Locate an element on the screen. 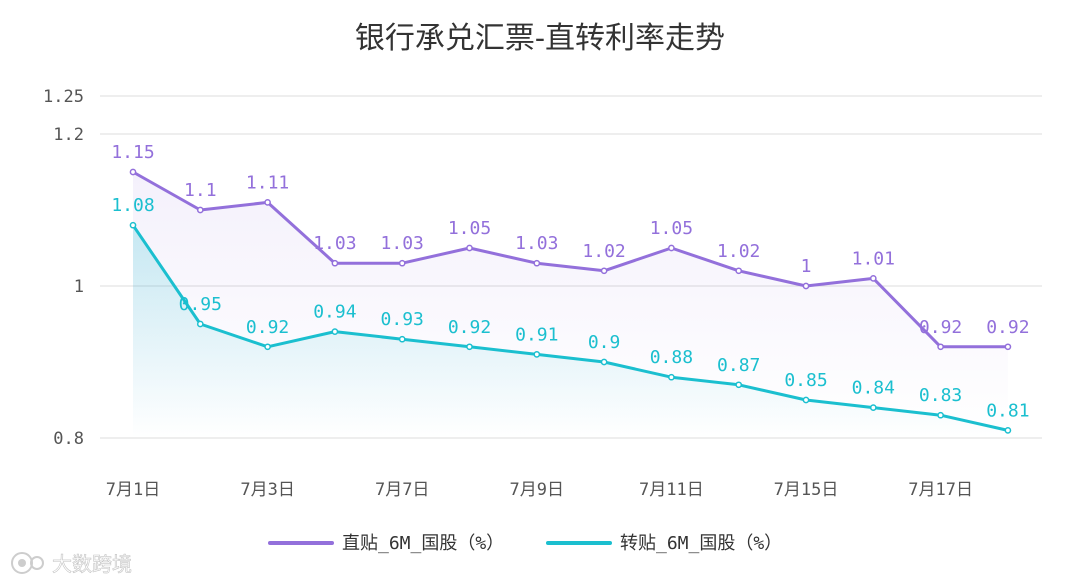 Image resolution: width=1080 pixels, height=584 pixels. data-label-series-0-9: 1.02 is located at coordinates (738, 251).